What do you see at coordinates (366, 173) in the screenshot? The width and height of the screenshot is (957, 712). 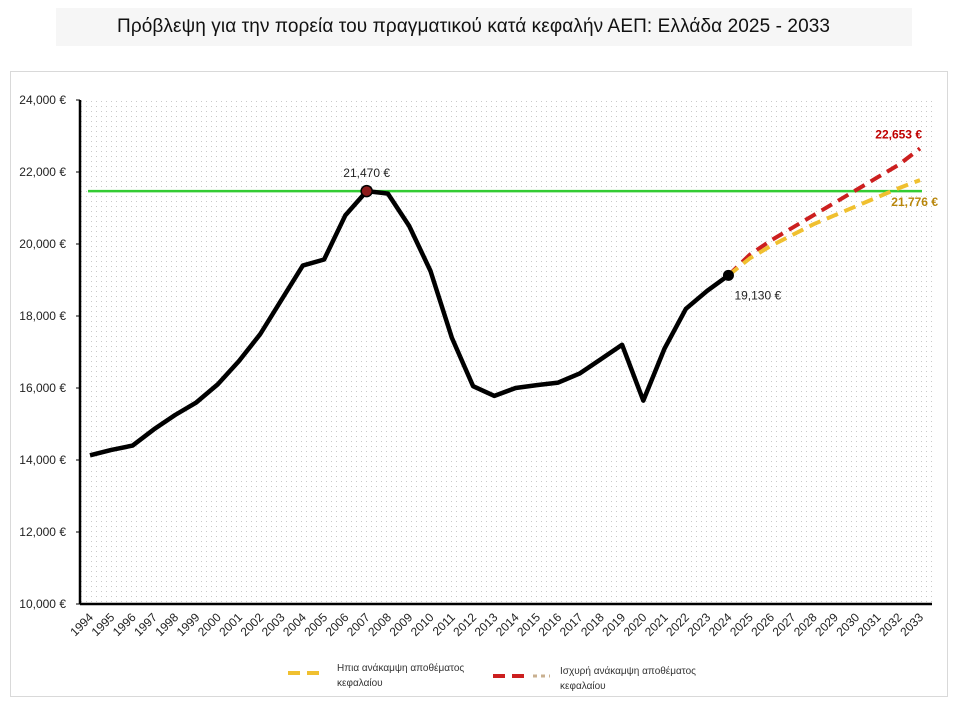 I see `peak-value-label: 21,470 €` at bounding box center [366, 173].